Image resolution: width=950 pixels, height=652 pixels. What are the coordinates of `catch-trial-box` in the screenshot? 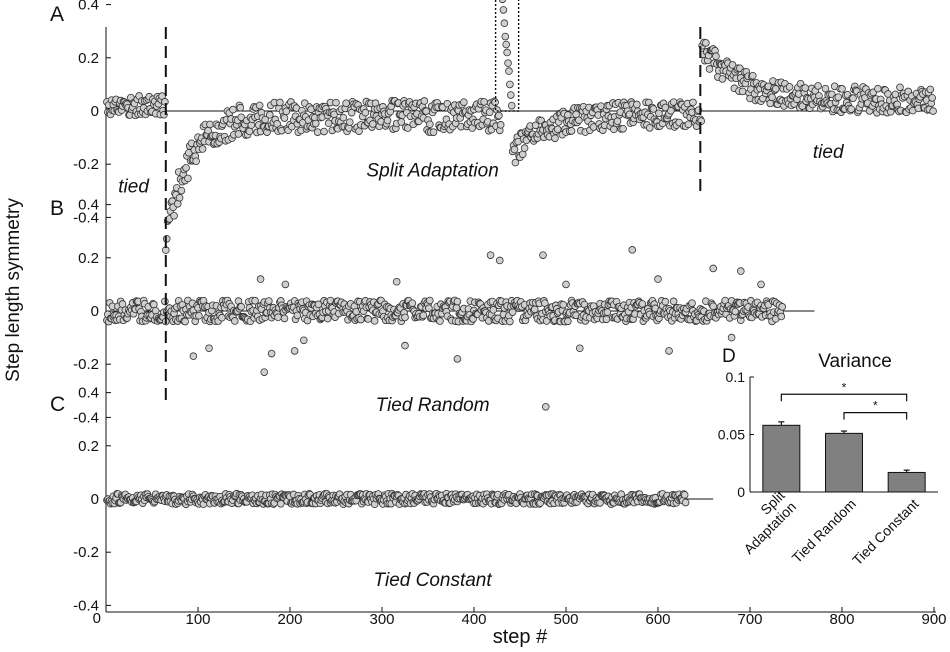 It's located at (507, 56).